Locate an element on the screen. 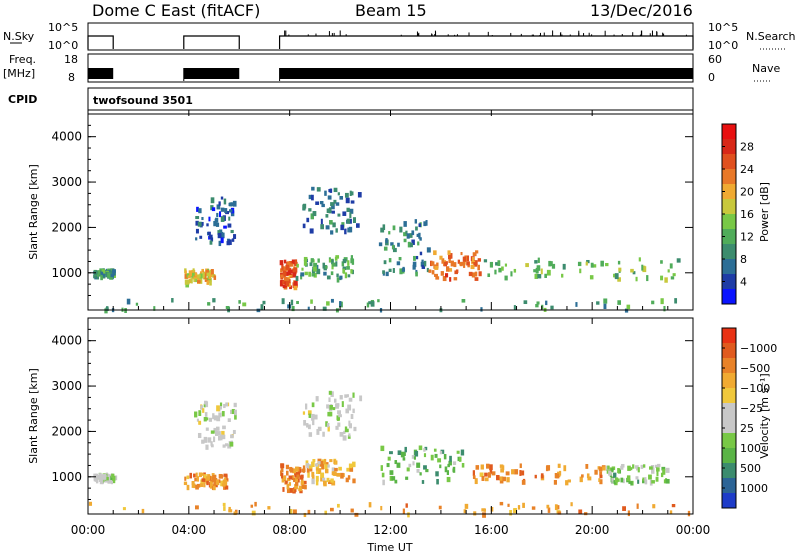 This screenshot has width=800, height=558. cpid-strip: CPID twofsound 3501 is located at coordinates (351, 99).